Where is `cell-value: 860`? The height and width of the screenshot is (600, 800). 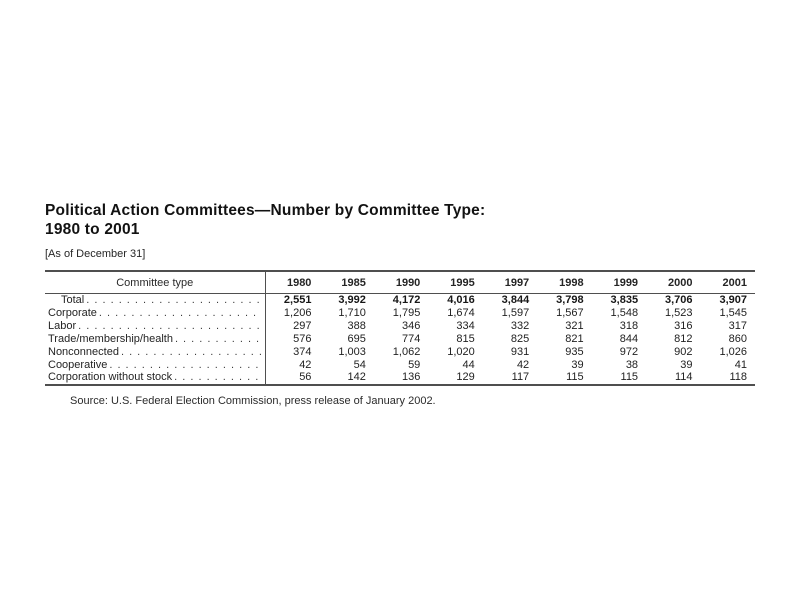 cell-value: 860 is located at coordinates (737, 338).